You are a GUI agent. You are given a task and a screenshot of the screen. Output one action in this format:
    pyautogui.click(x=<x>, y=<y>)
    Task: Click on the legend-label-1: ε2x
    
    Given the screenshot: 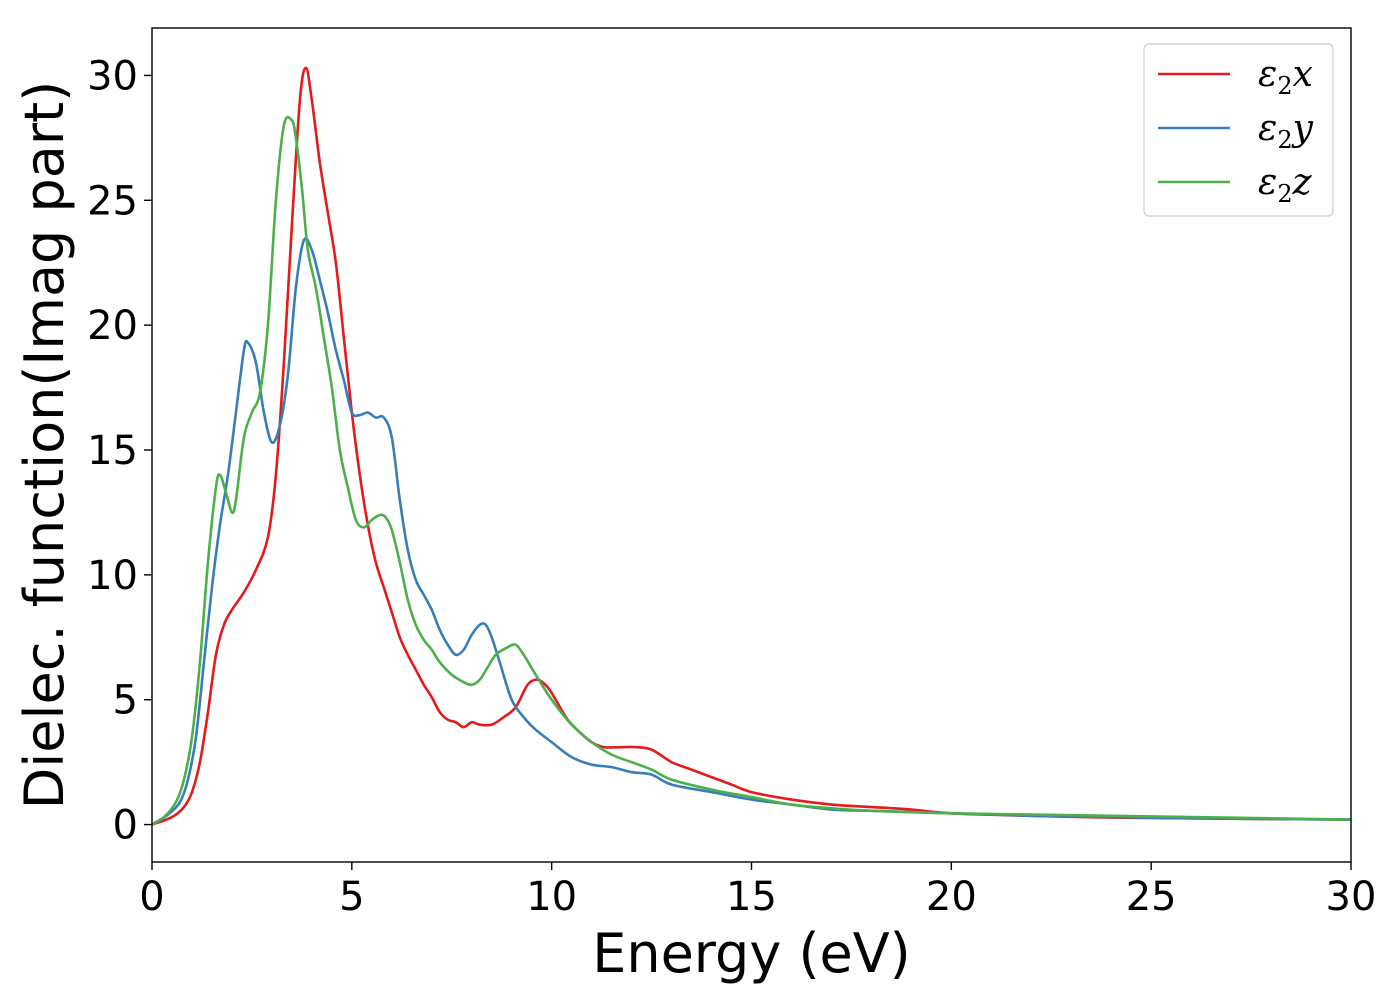 What is the action you would take?
    pyautogui.click(x=1285, y=77)
    